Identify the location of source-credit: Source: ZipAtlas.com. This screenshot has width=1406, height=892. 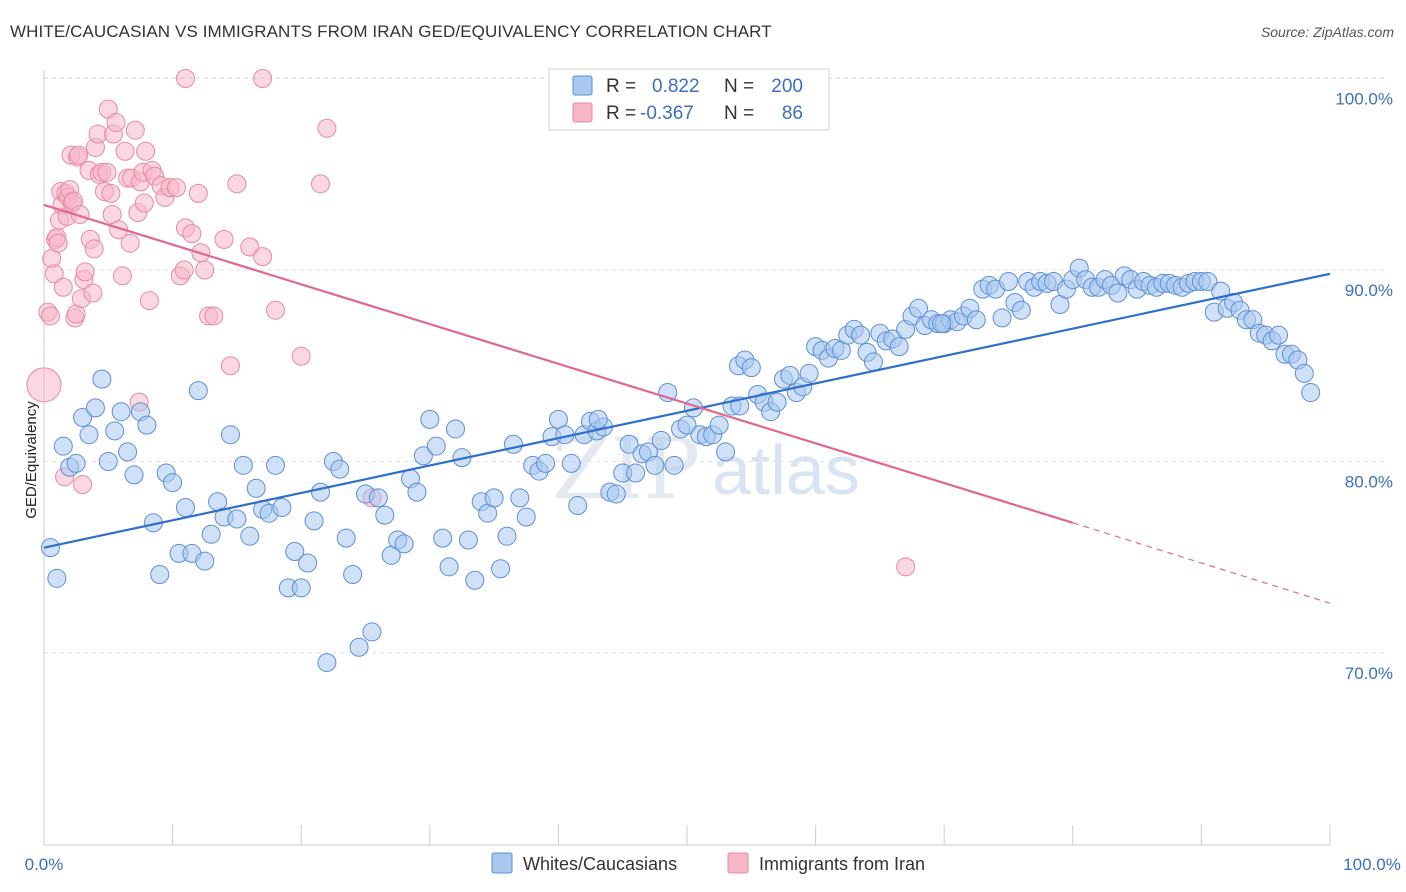
(1327, 32).